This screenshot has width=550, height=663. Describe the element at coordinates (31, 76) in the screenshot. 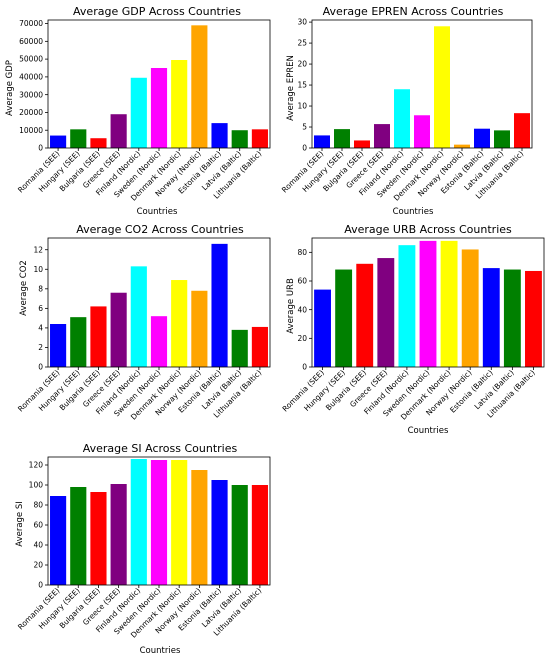

I see `y-tick-label: 40000` at that location.